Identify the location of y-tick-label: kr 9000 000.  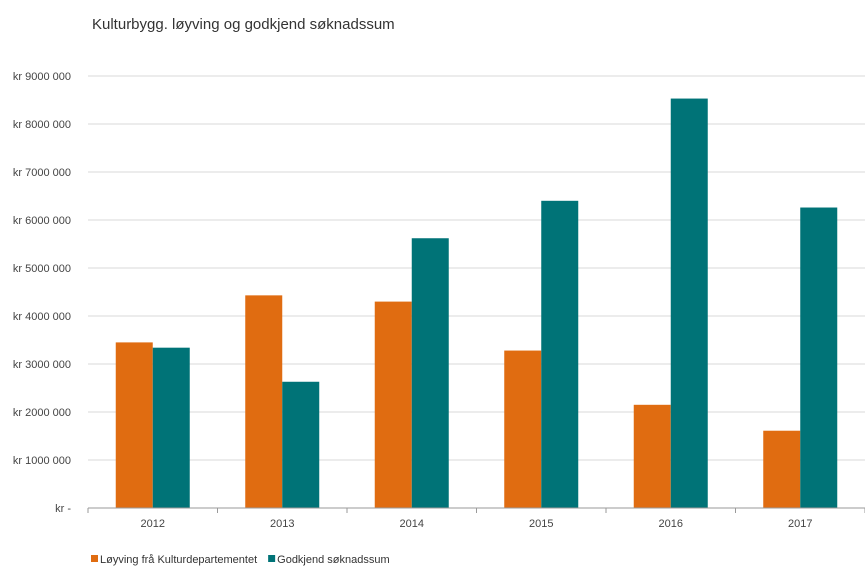
(42, 77).